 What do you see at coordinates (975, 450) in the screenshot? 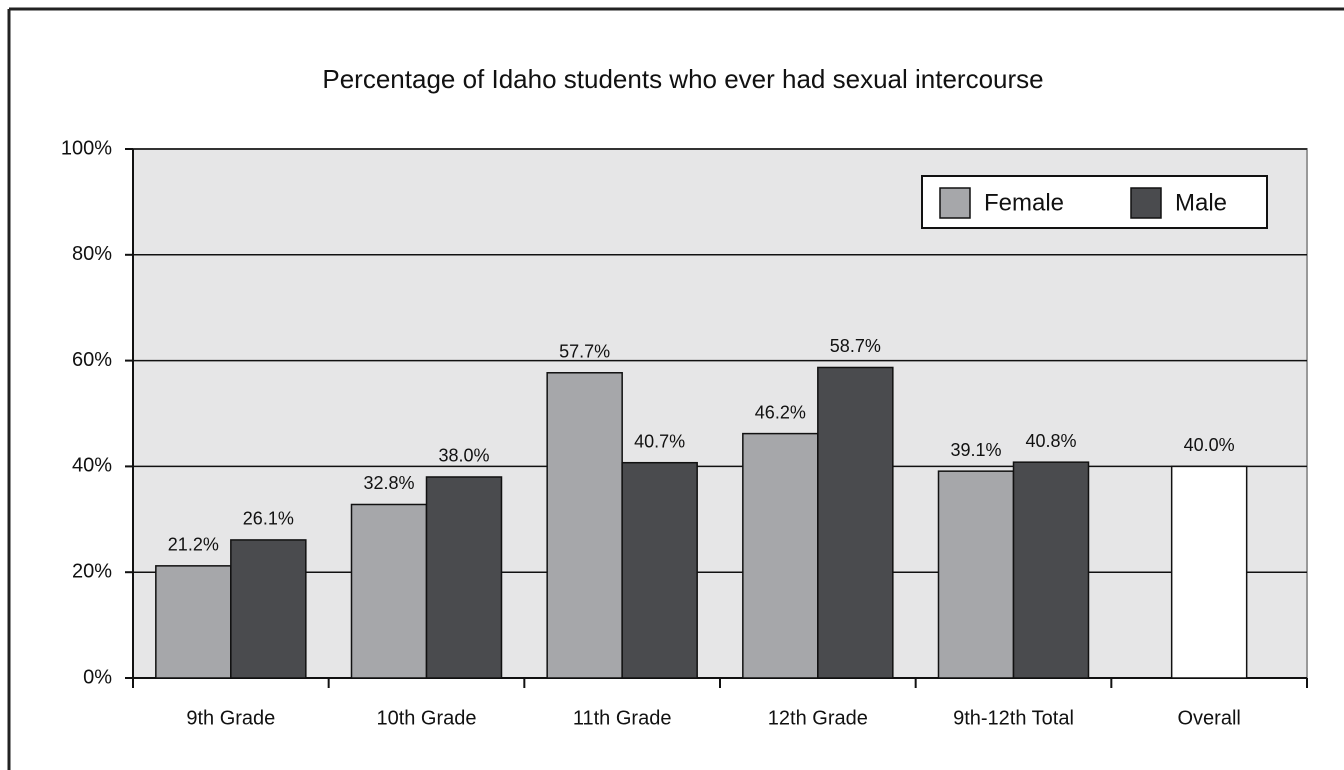
I see `value-label: 39.1%` at bounding box center [975, 450].